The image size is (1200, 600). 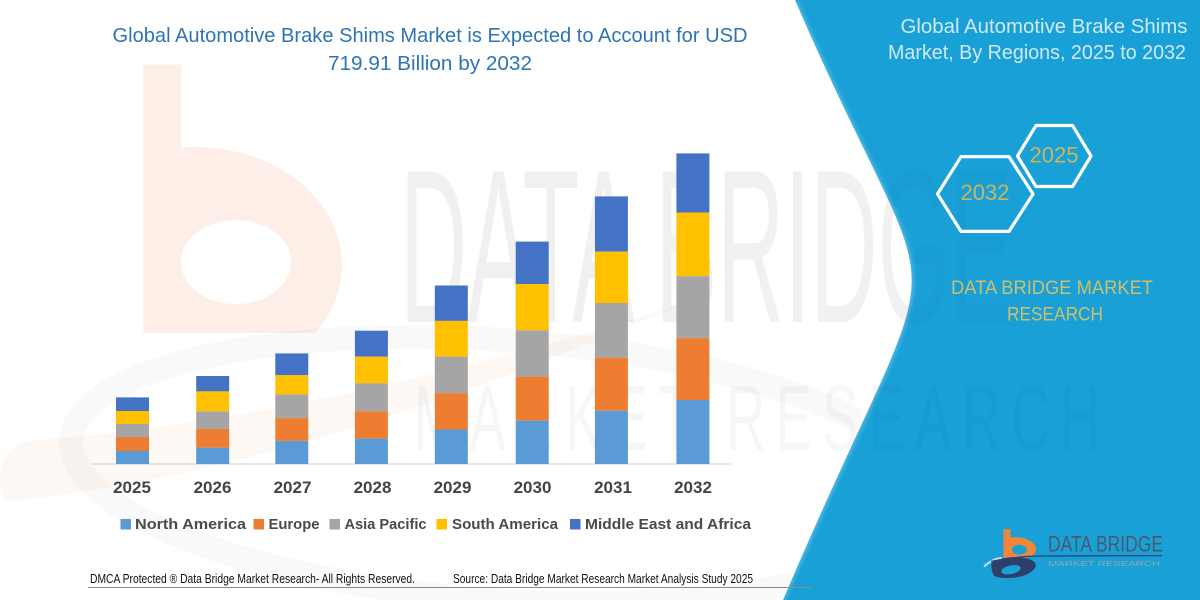 What do you see at coordinates (213, 487) in the screenshot?
I see `svg-text: 2026` at bounding box center [213, 487].